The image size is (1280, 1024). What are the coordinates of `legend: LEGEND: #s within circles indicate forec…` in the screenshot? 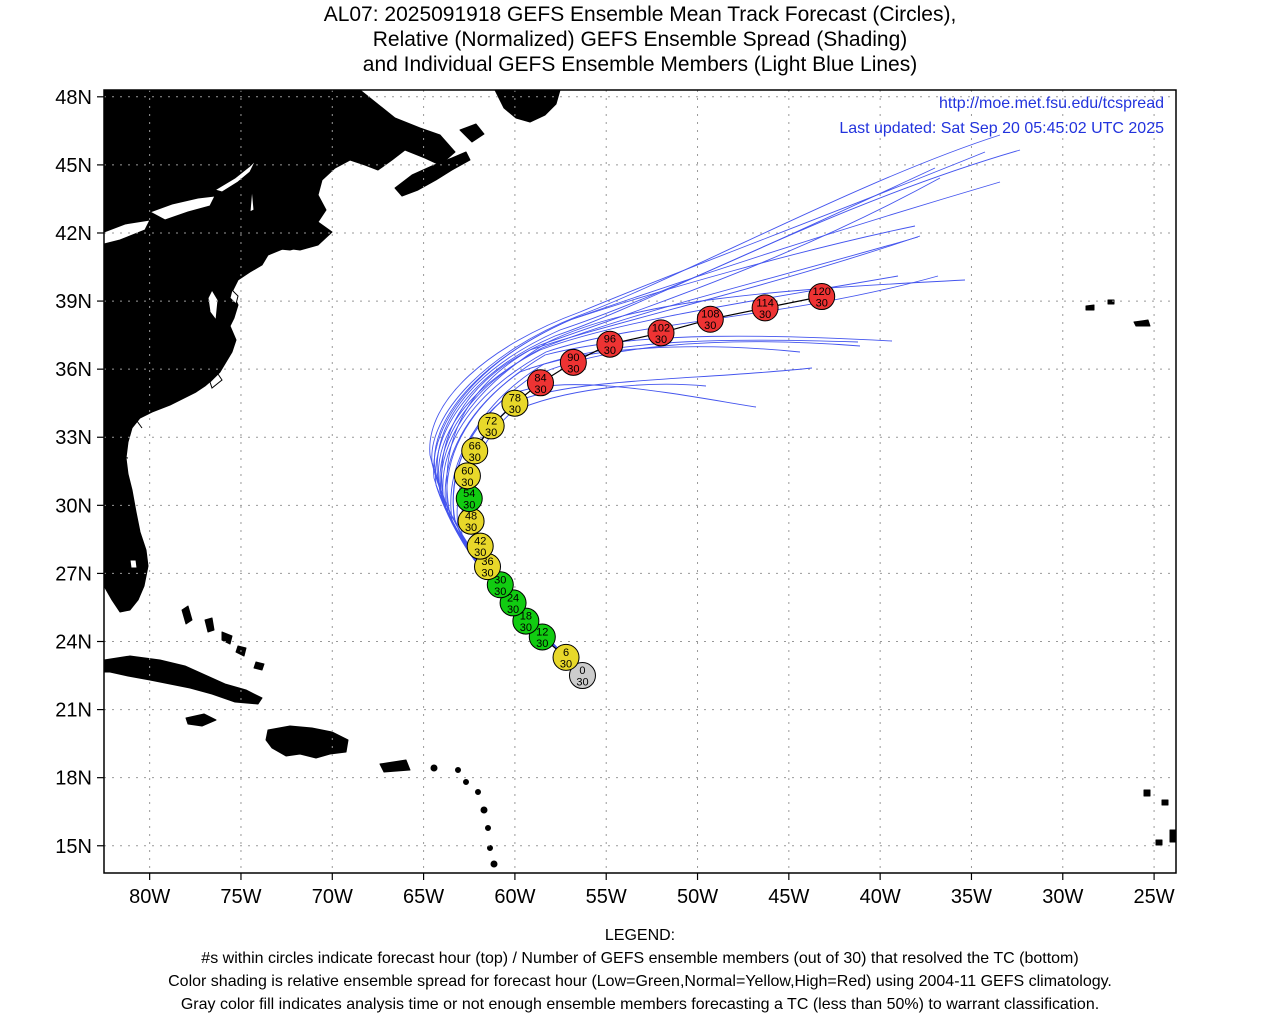 It's located at (640, 970).